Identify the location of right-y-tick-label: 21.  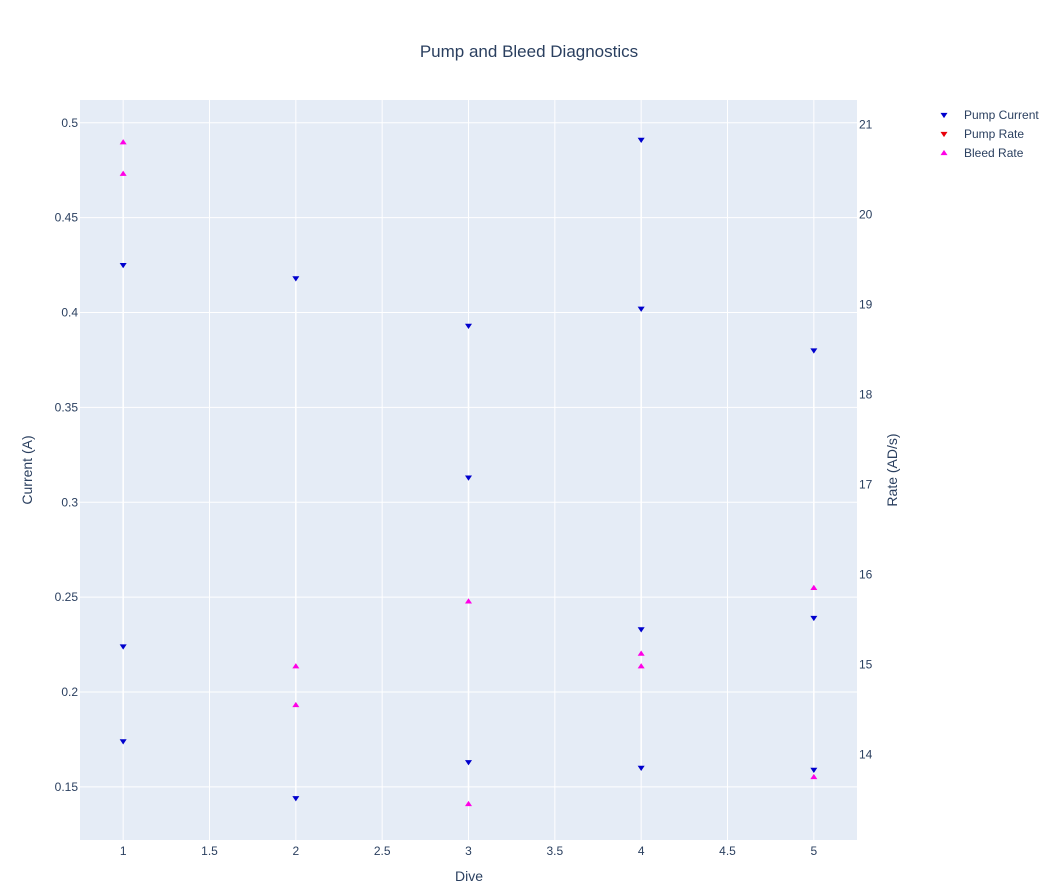
(866, 124).